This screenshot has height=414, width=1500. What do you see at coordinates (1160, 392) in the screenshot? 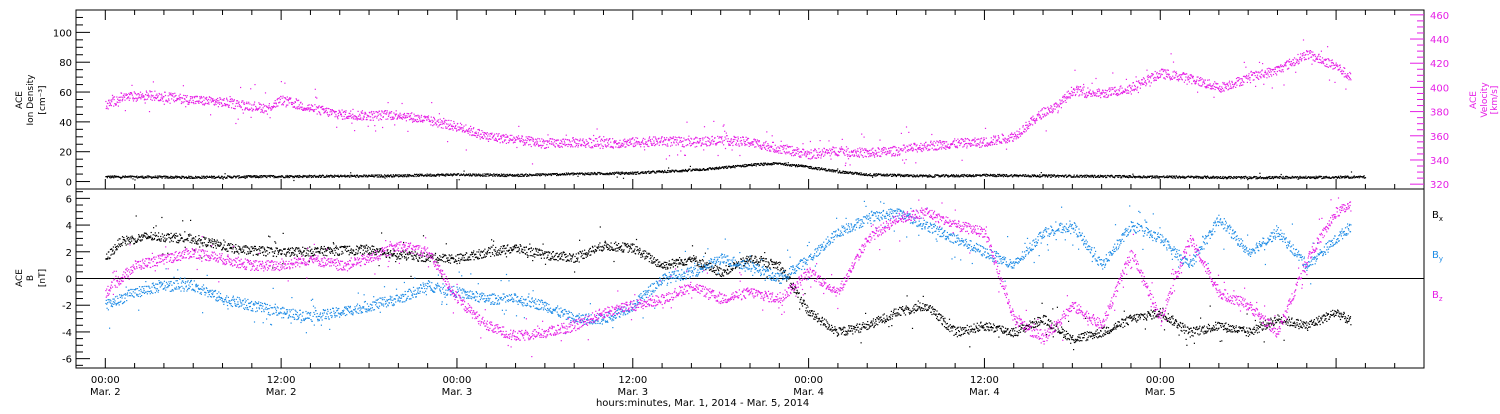
I see `x-tick-label-date: Mar. 5` at bounding box center [1160, 392].